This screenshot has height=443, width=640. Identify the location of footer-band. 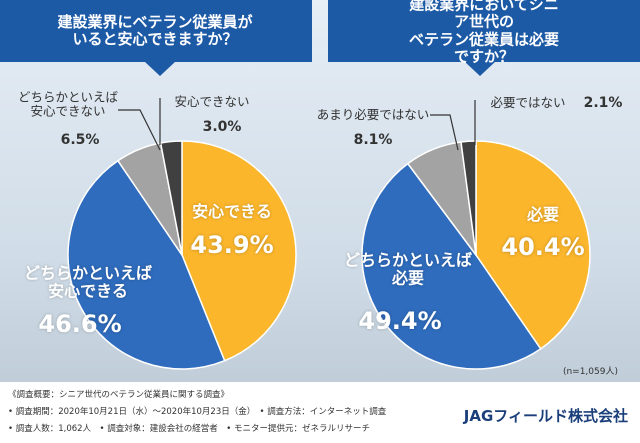
(320, 412).